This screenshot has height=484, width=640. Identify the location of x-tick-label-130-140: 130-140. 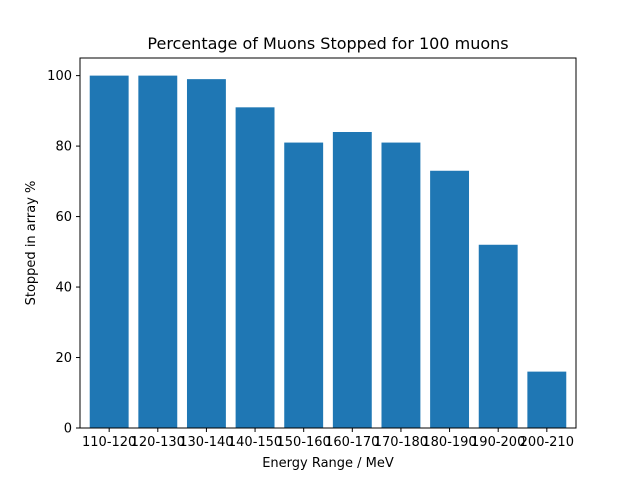
(206, 442).